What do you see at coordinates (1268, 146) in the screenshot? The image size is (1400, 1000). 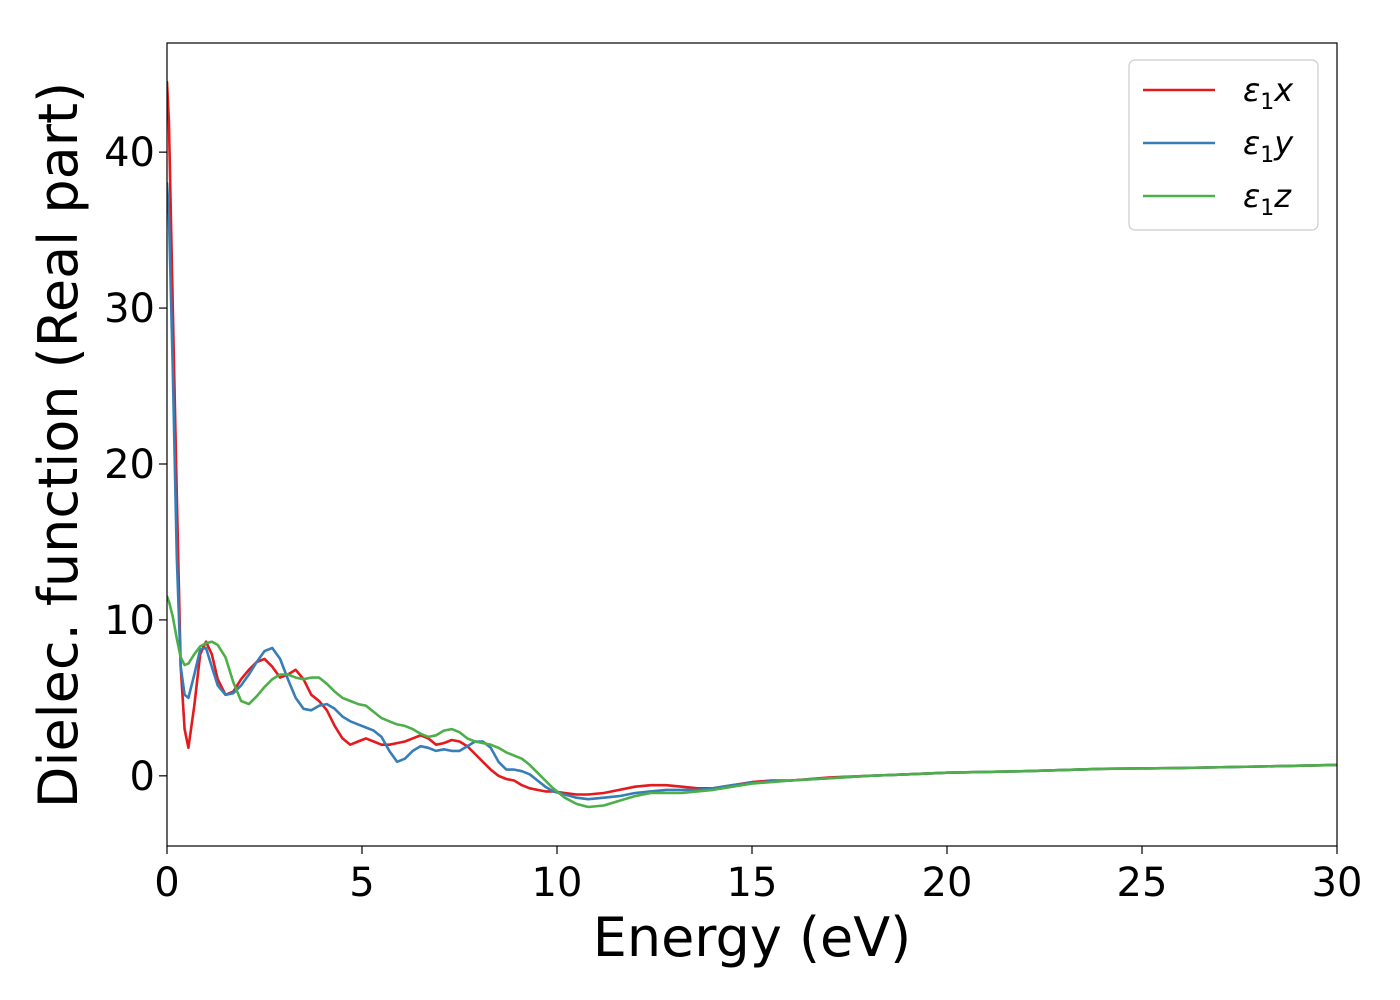 I see `legend-label-y: ε1y` at bounding box center [1268, 146].